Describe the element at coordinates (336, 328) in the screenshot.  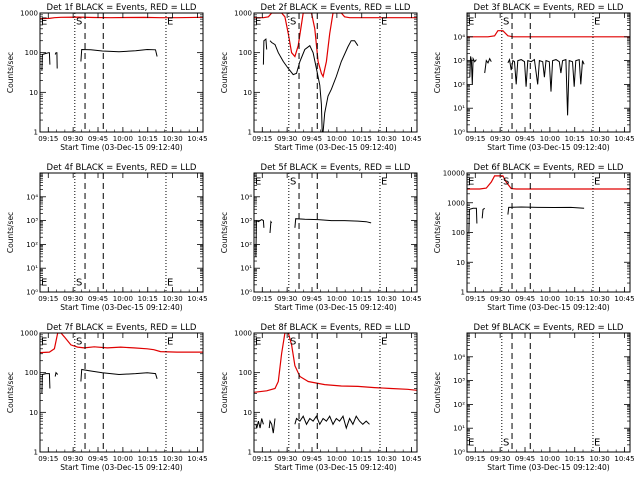
I see `panel-title: Det 8f BLACK = Events, RED = LLD` at that location.